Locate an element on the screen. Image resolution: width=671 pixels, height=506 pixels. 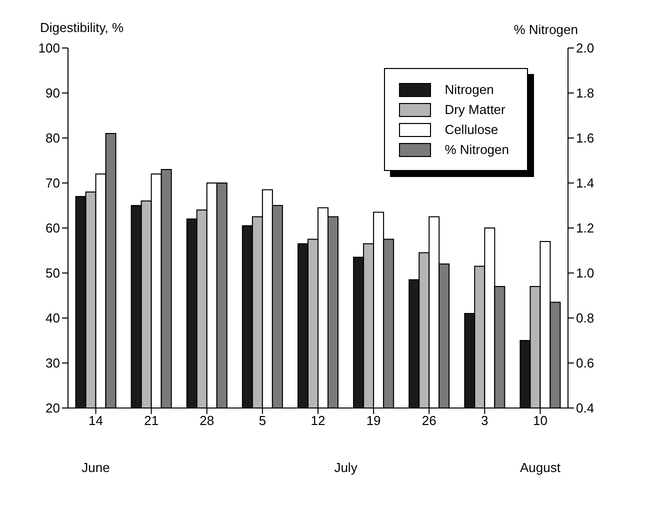
y-tick-label: 40 is located at coordinates (53, 318).